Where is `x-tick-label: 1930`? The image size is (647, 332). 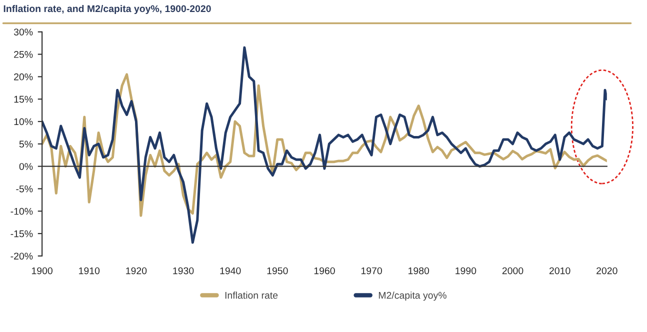
x-tick-label: 1930 is located at coordinates (183, 270).